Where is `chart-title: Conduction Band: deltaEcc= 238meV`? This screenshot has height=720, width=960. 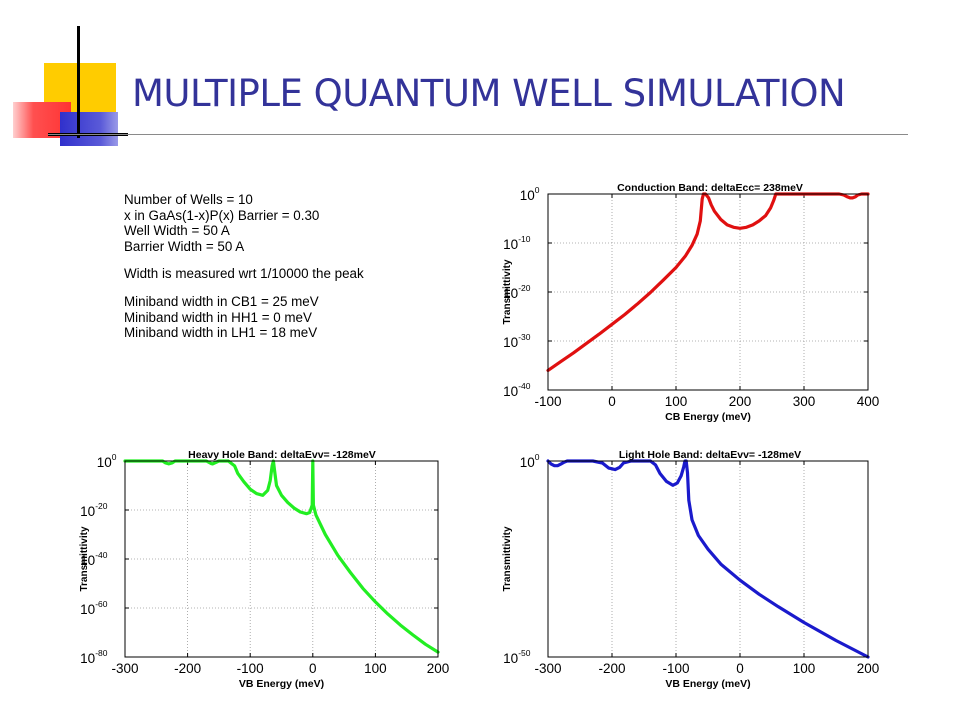
chart-title: Conduction Band: deltaEcc= 238meV is located at coordinates (710, 188).